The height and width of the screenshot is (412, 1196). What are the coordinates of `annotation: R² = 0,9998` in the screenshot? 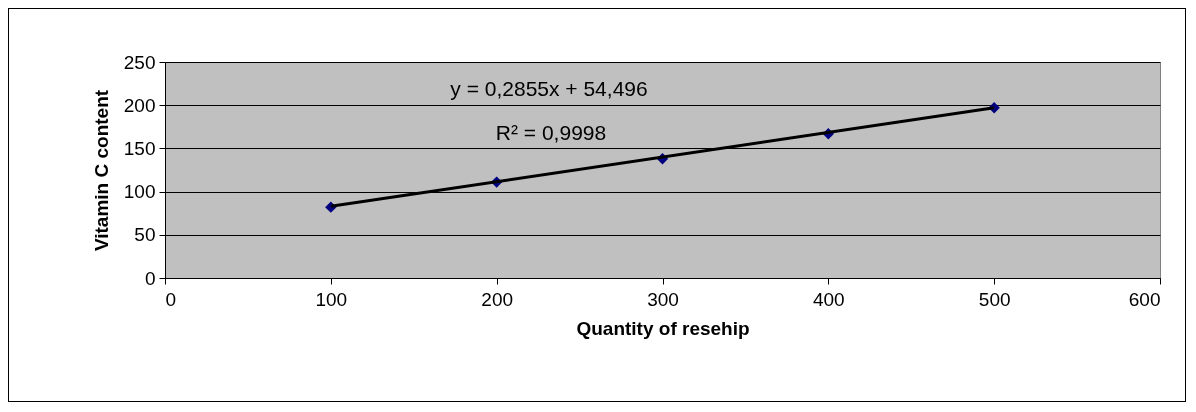 It's located at (551, 132).